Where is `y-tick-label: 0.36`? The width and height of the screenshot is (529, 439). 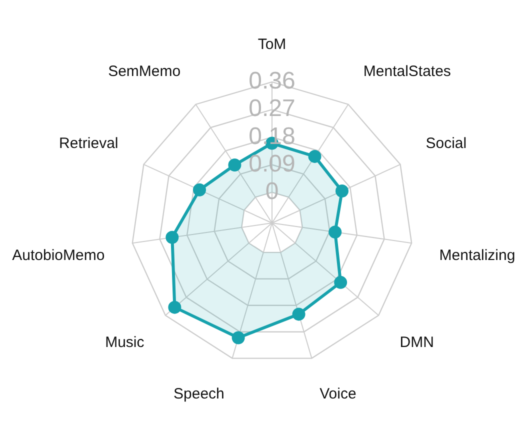 y-tick-label: 0.36 is located at coordinates (272, 81).